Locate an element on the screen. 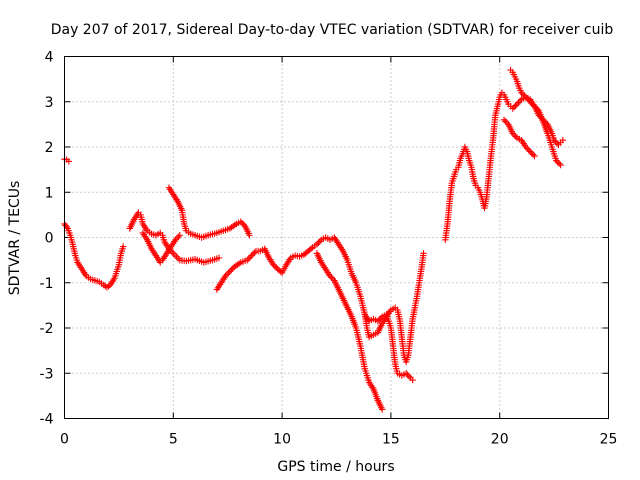 This screenshot has width=640, height=480. x-tick-label: 15 is located at coordinates (391, 440).